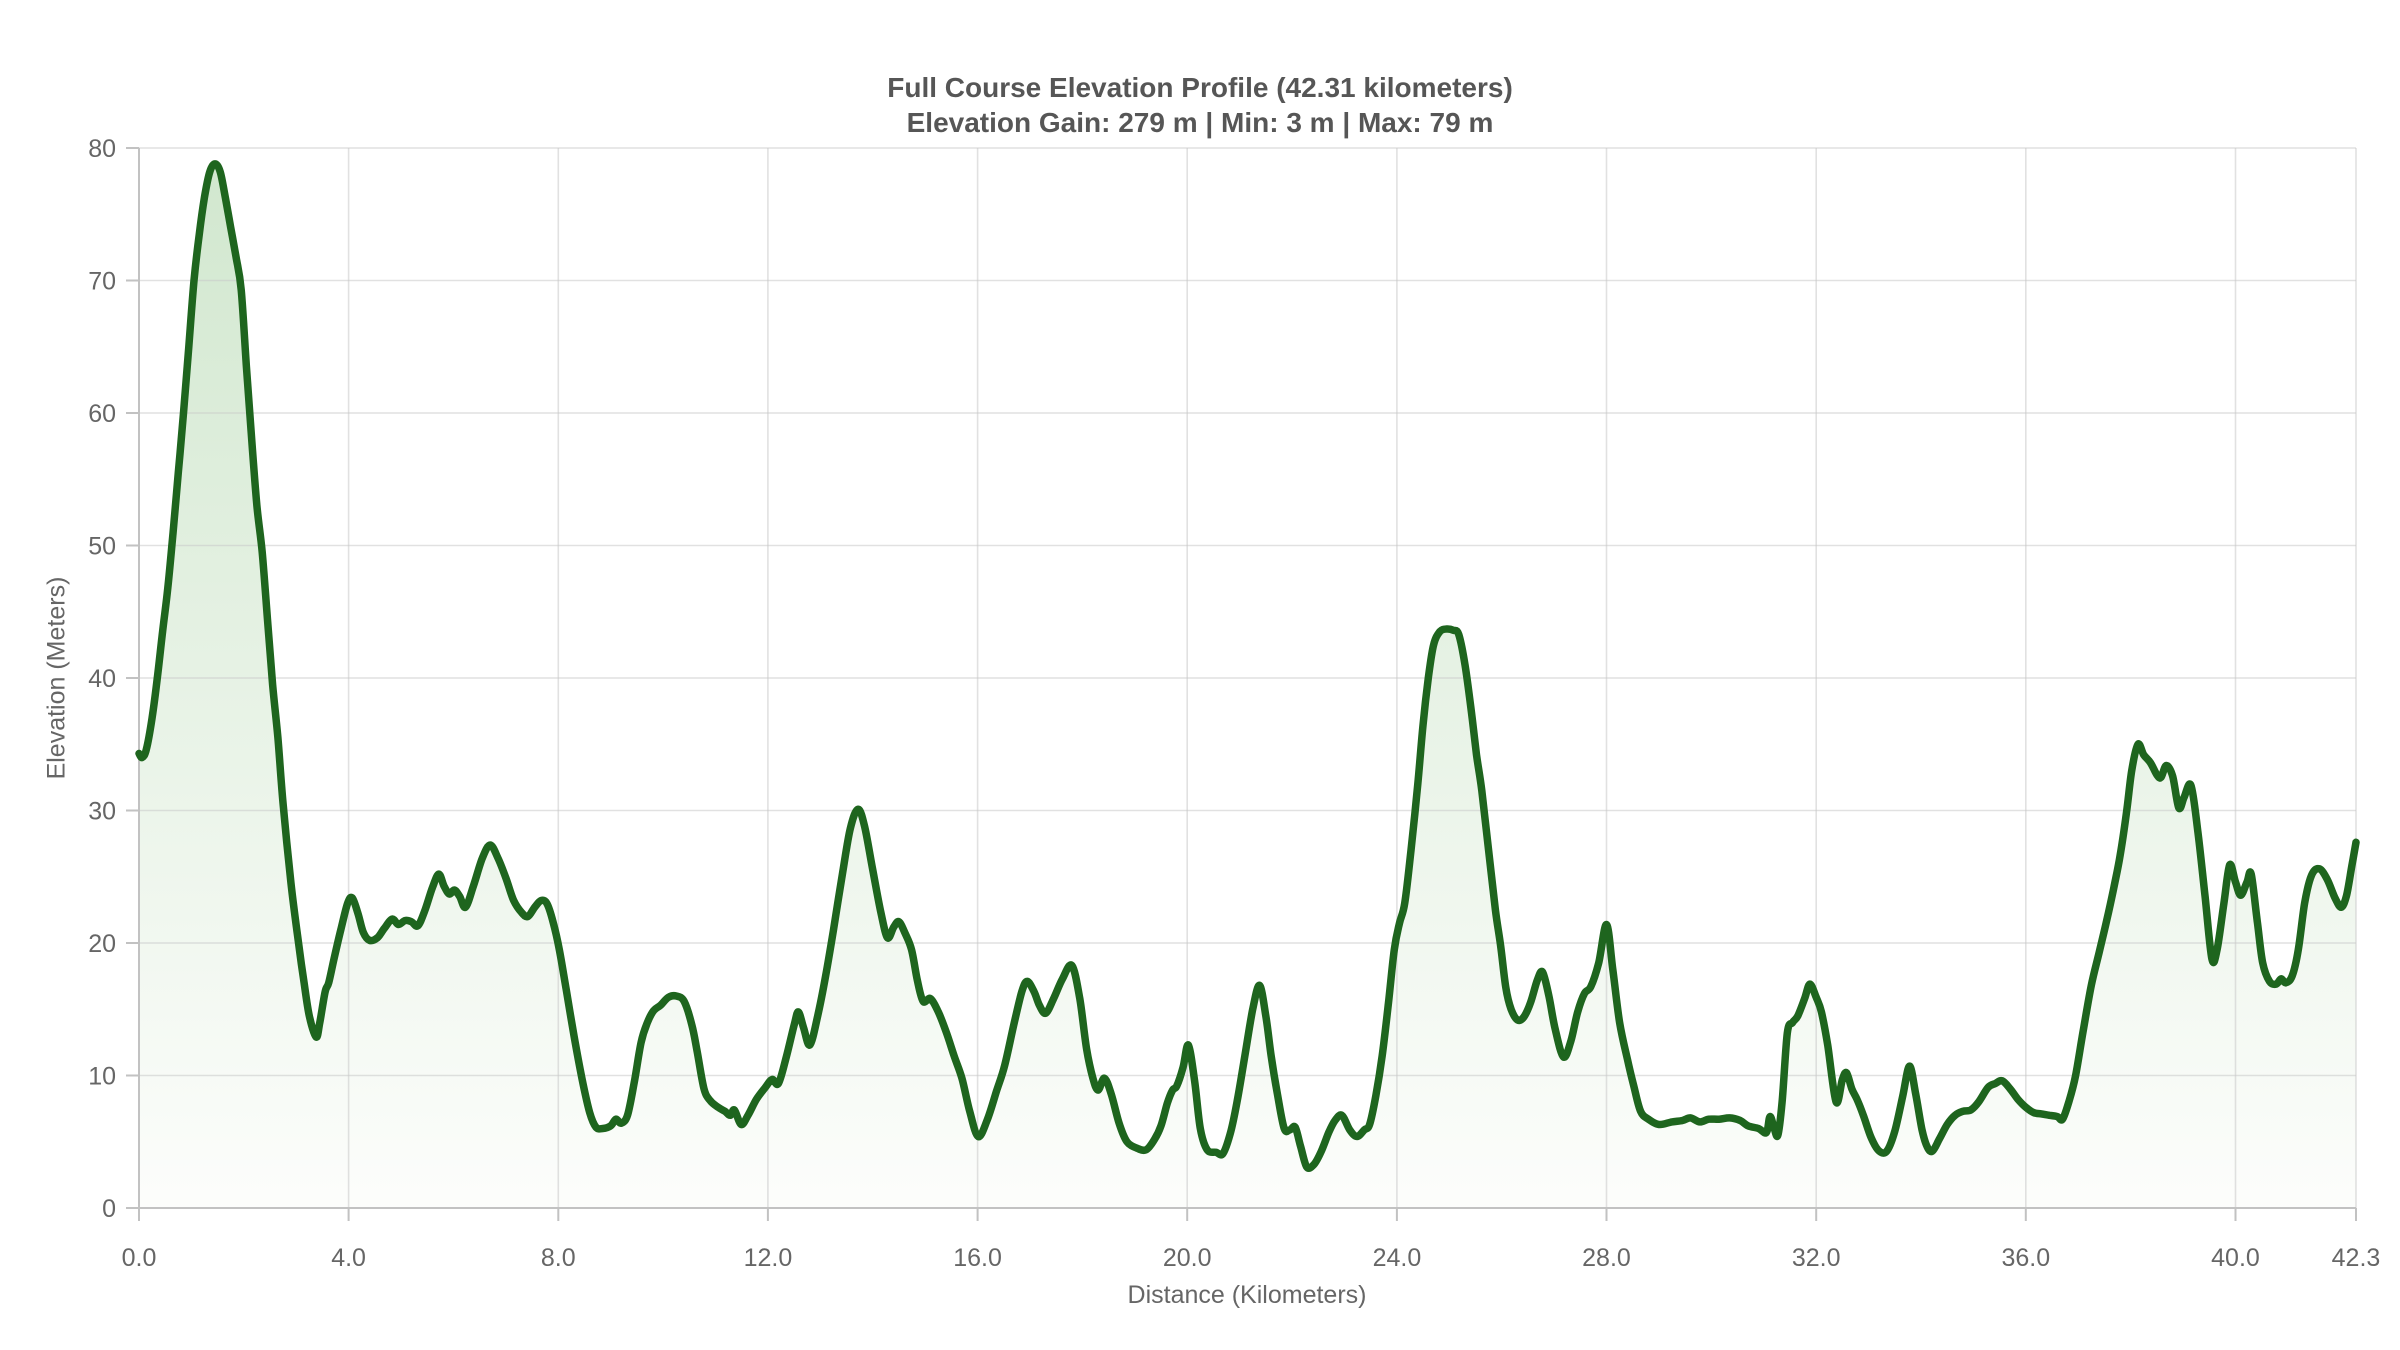 The height and width of the screenshot is (1350, 2400). I want to click on x-axis-title: Distance (Kilometers), so click(1247, 1295).